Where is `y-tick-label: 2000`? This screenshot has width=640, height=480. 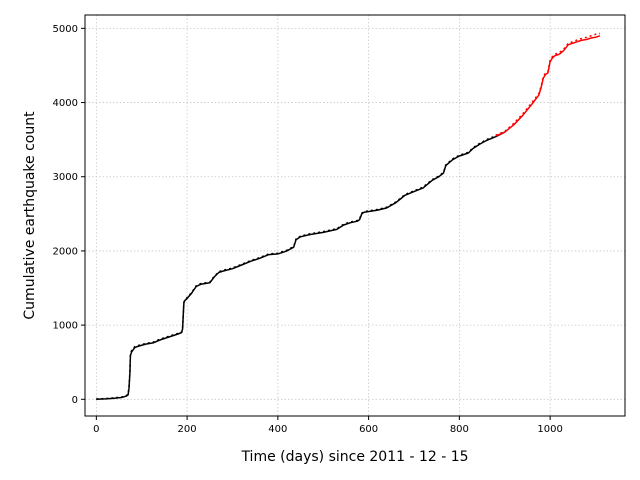 y-tick-label: 2000 is located at coordinates (65, 251).